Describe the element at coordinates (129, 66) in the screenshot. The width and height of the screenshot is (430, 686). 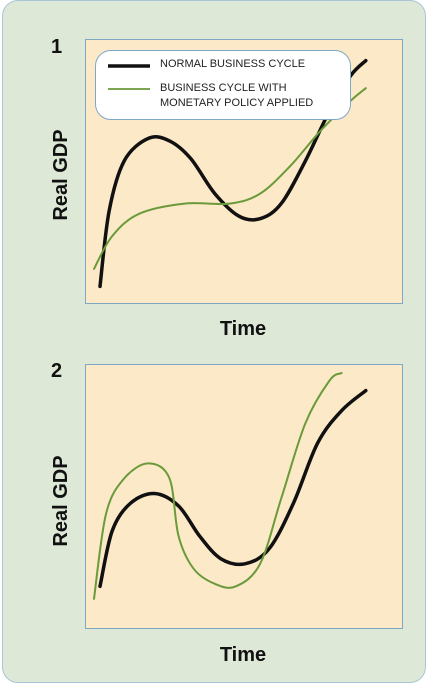
I see `legend-swatch-normal` at that location.